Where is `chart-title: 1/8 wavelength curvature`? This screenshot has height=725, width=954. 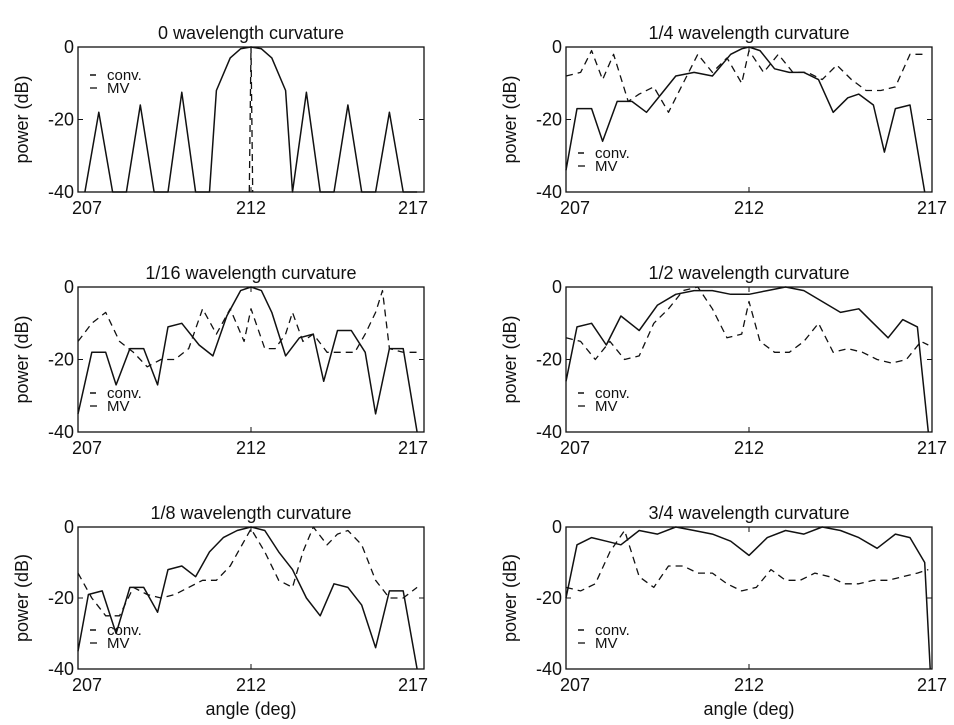 chart-title: 1/8 wavelength curvature is located at coordinates (250, 513).